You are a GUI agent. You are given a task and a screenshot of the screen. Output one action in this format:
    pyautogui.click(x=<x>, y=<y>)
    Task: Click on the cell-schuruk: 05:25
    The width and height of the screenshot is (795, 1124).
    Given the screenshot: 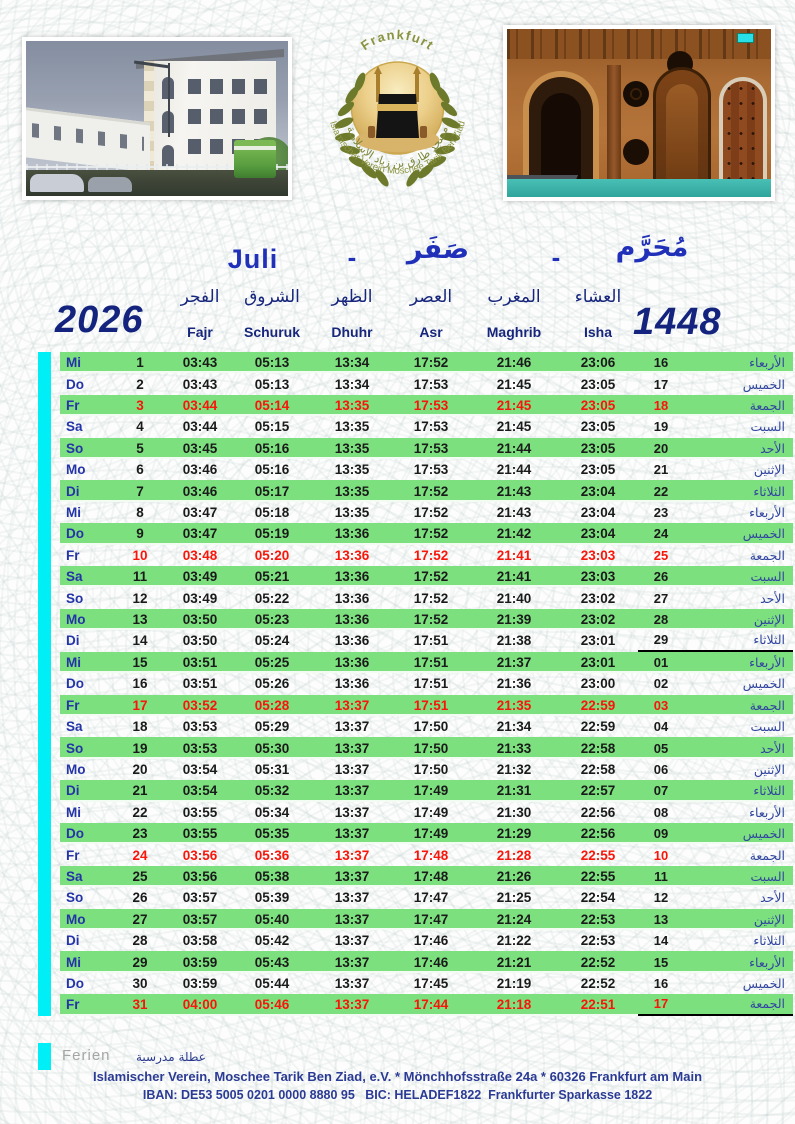 What is the action you would take?
    pyautogui.click(x=272, y=662)
    